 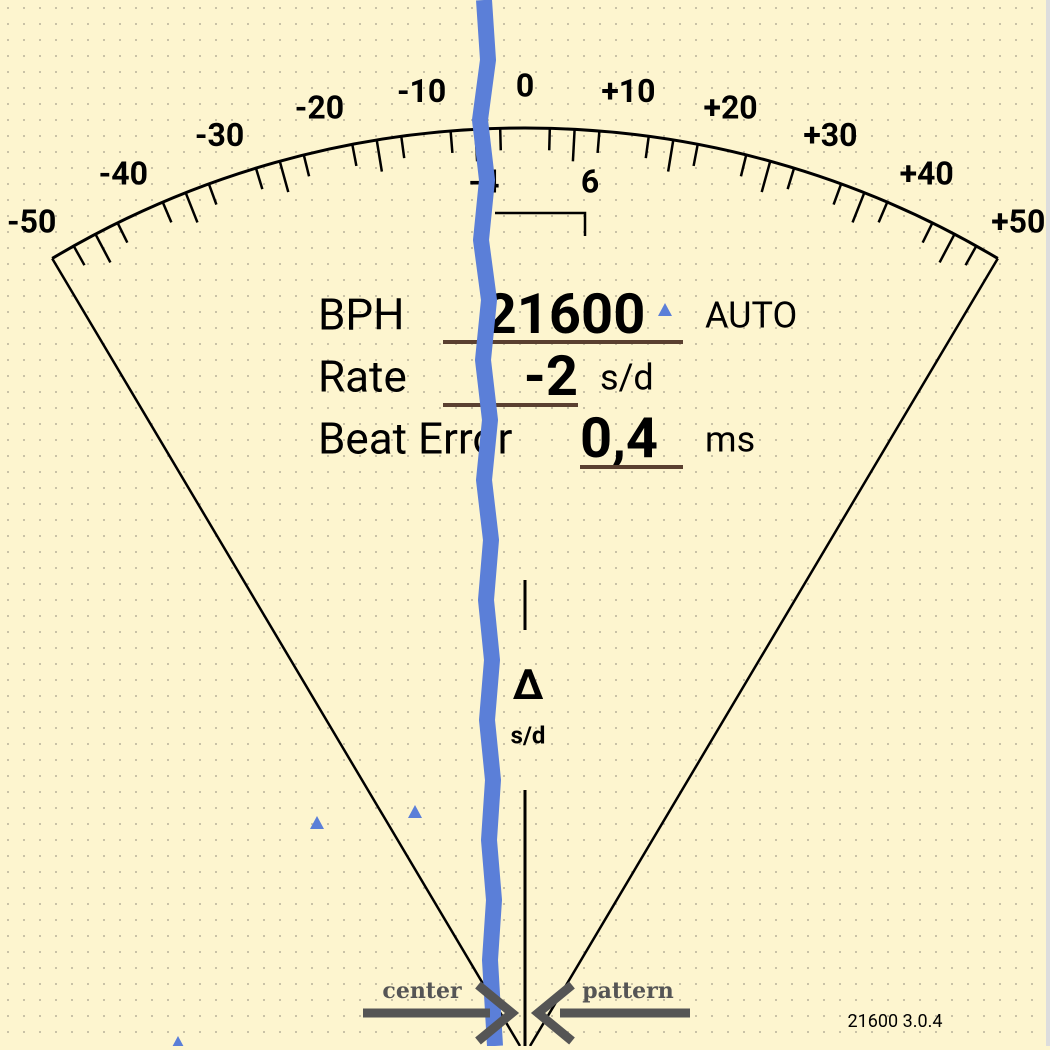 What do you see at coordinates (830, 135) in the screenshot?
I see `scale-label: +30` at bounding box center [830, 135].